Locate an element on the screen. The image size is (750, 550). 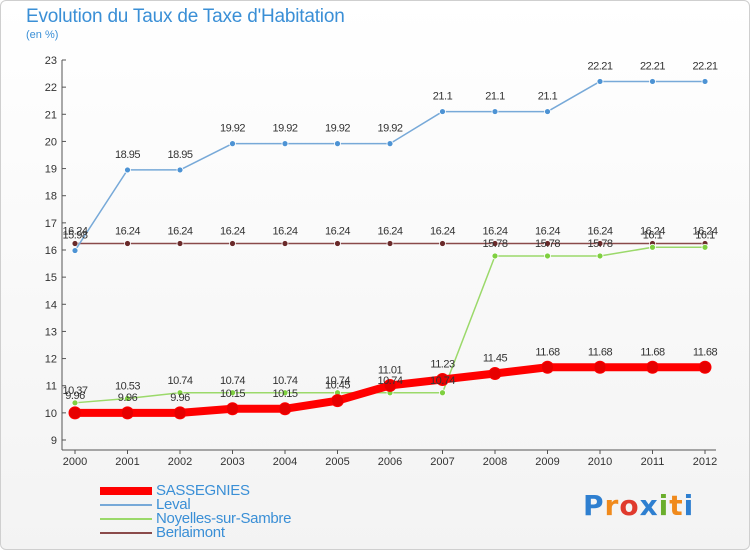
y-tick-label: 12 is located at coordinates (51, 360).